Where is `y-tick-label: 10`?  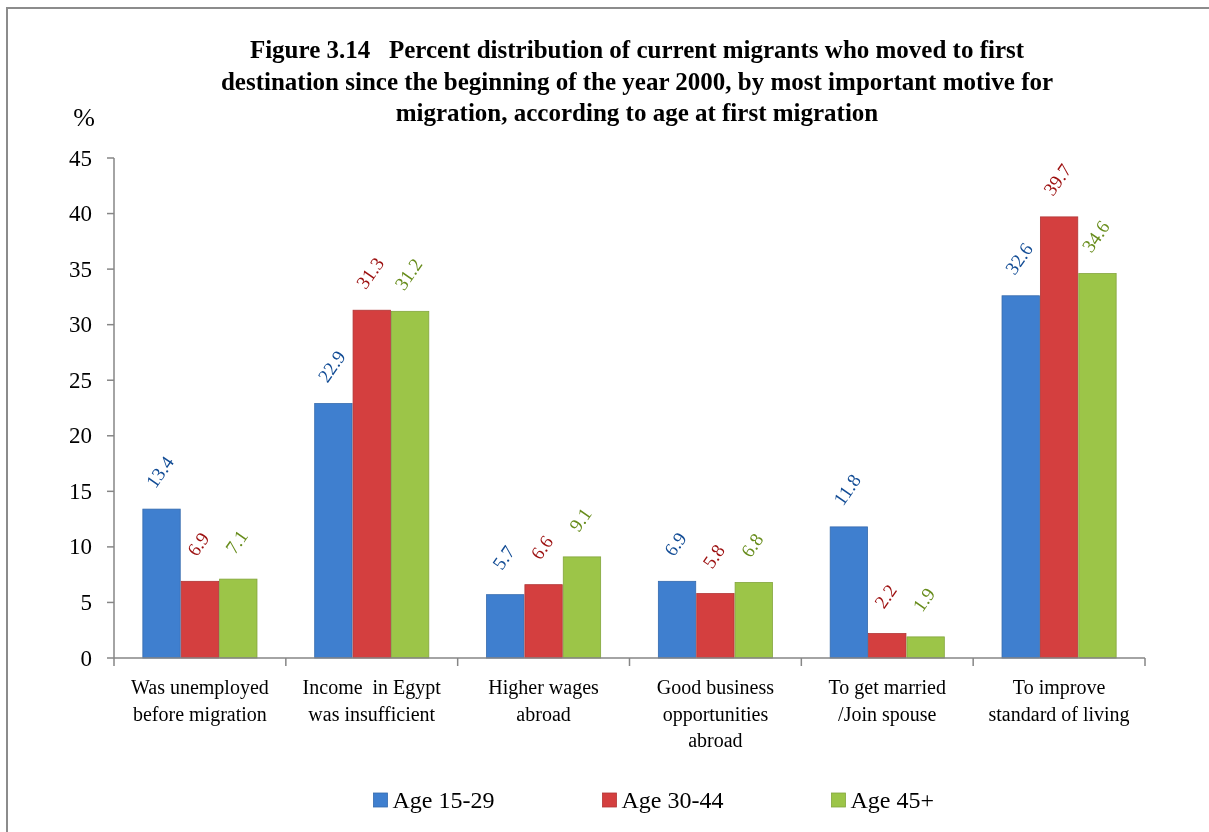 y-tick-label: 10 is located at coordinates (80, 547).